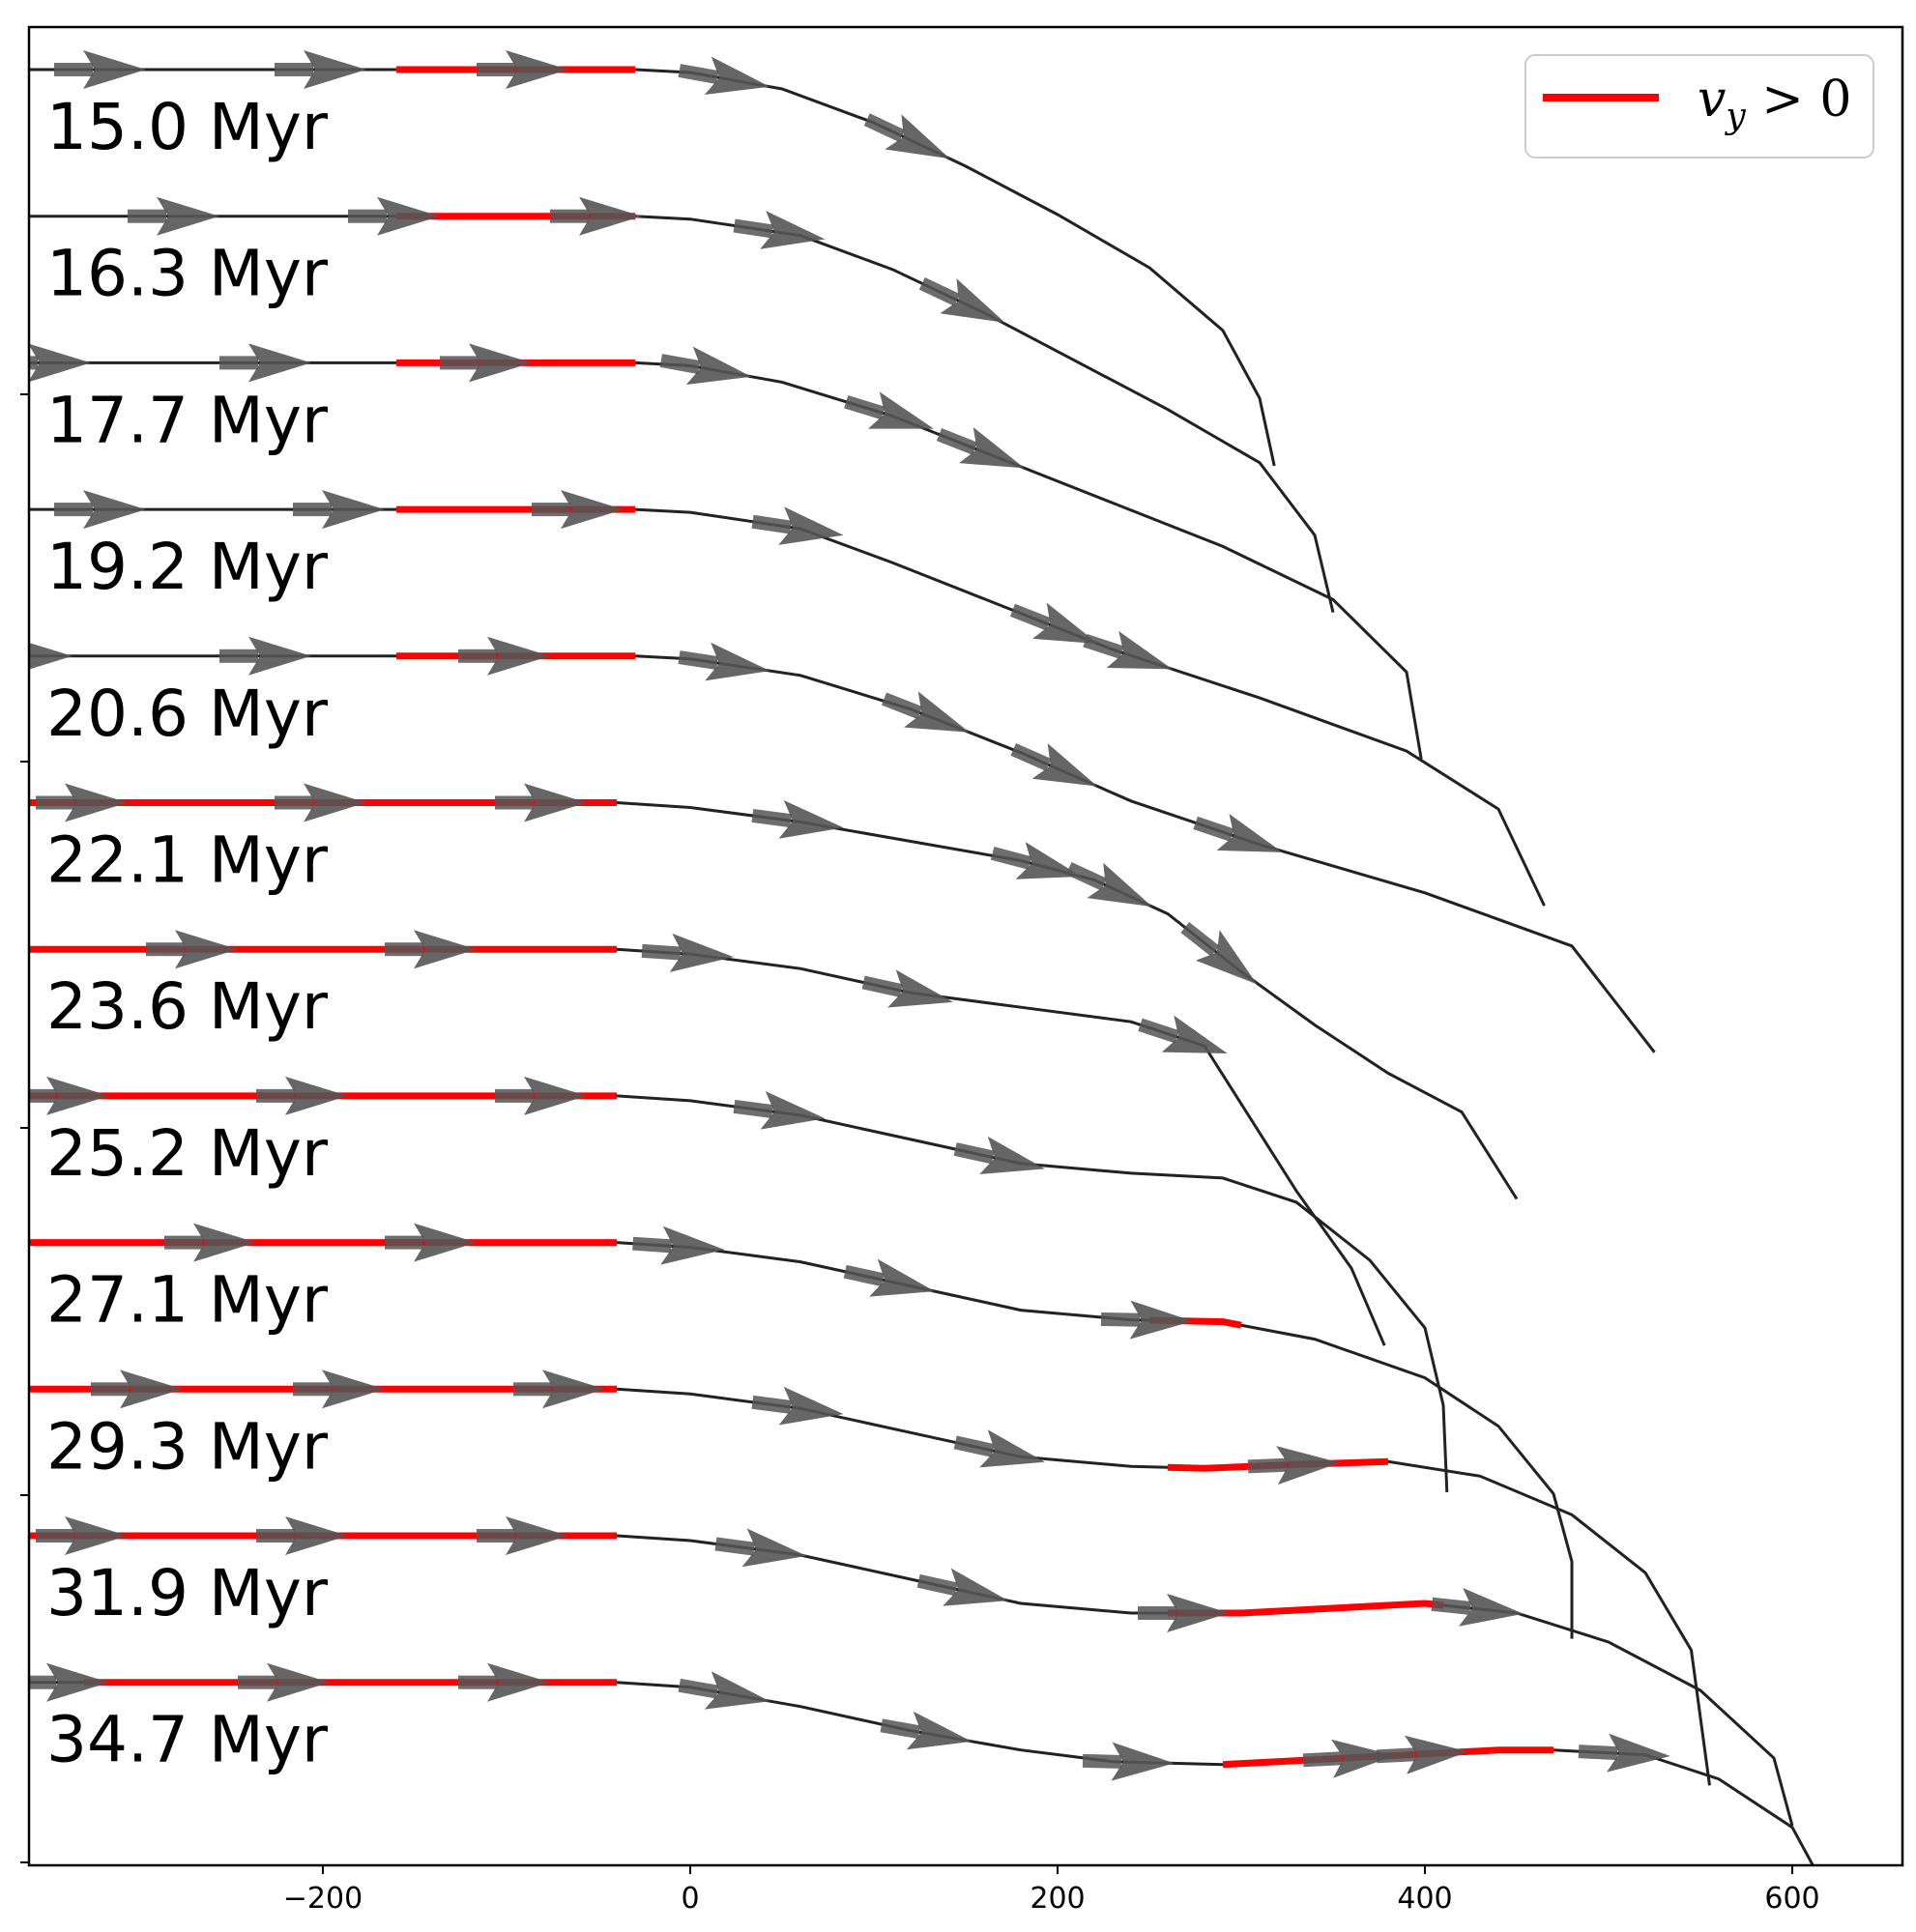  Describe the element at coordinates (1735, 116) in the screenshot. I see `legend-label-sub: y` at that location.